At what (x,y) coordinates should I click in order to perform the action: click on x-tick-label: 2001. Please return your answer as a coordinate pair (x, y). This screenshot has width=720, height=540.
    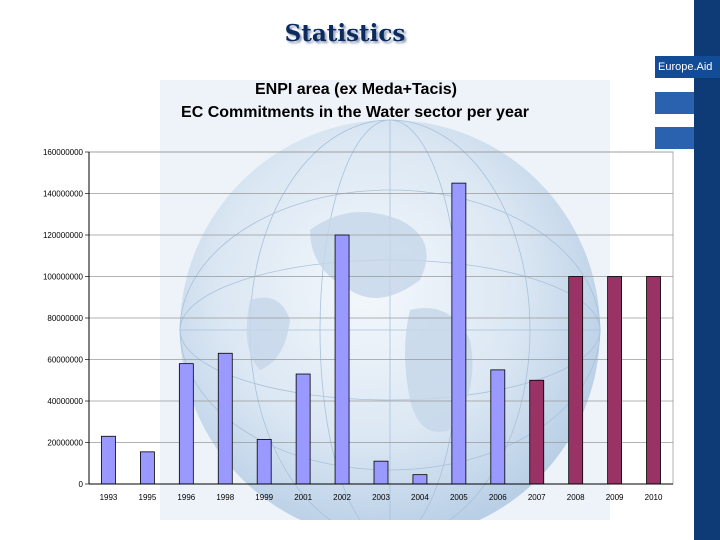
    Looking at the image, I should click on (303, 497).